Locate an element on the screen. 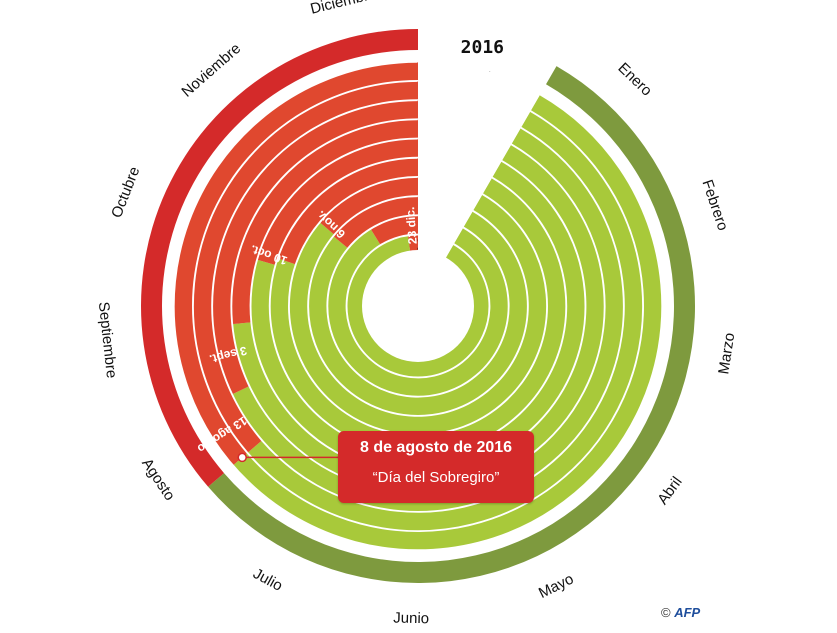 This screenshot has width=837, height=633. month-label: Octubre is located at coordinates (125, 192).